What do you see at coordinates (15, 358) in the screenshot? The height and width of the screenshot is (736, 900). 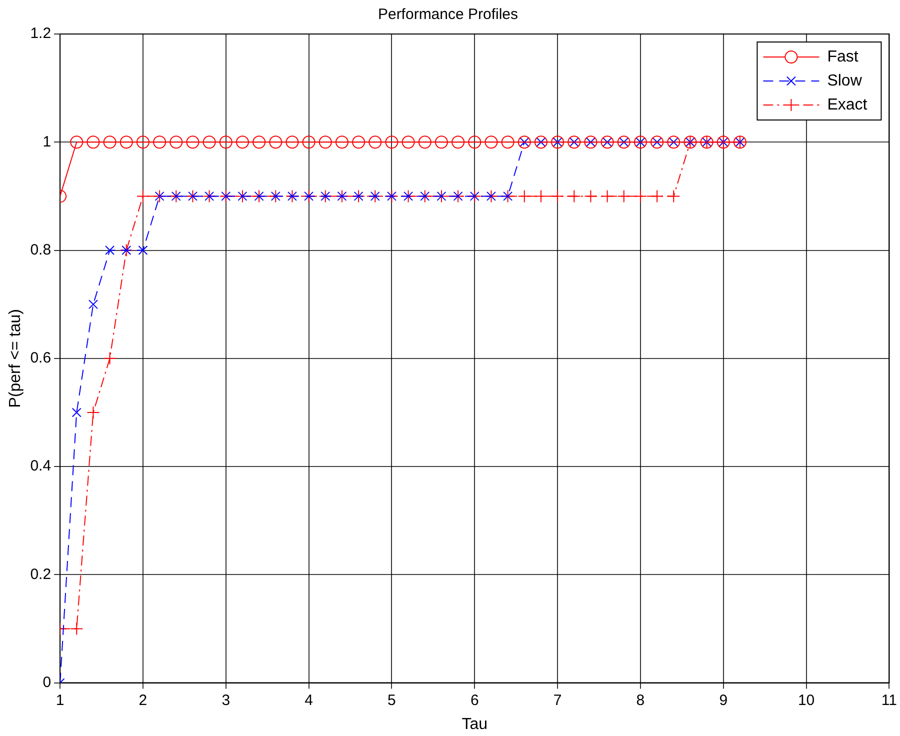 I see `y-axis-title: P(perf <= tau)` at bounding box center [15, 358].